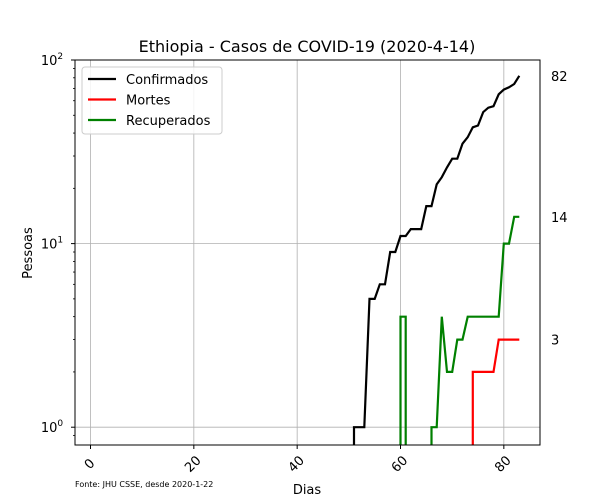  I want to click on y-tick-label: 10², so click(52, 60).